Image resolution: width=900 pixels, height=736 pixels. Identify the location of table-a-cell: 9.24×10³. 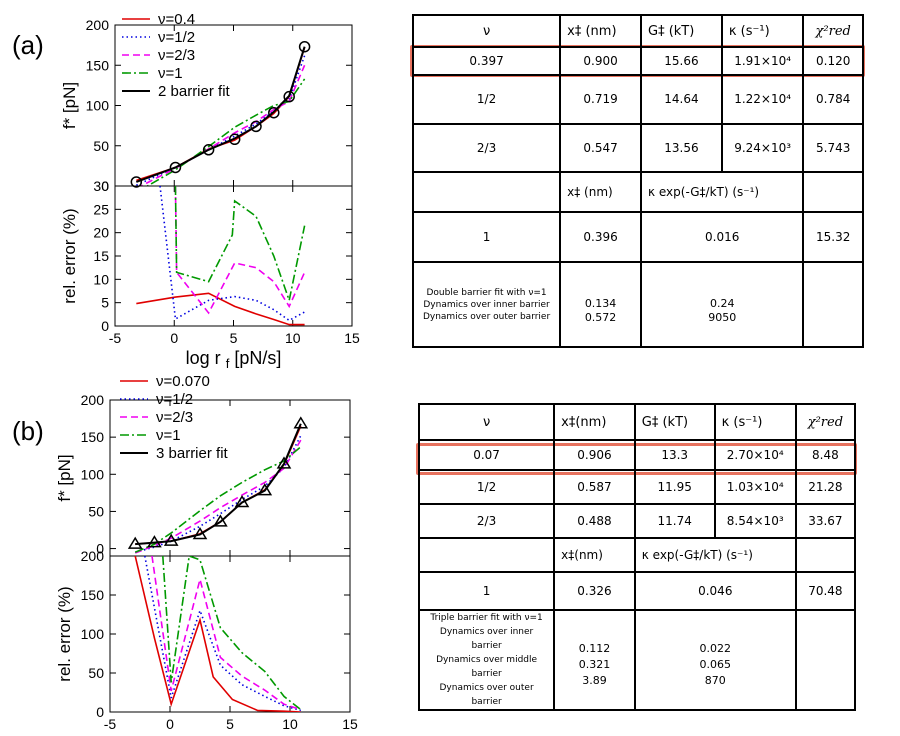
(762, 147).